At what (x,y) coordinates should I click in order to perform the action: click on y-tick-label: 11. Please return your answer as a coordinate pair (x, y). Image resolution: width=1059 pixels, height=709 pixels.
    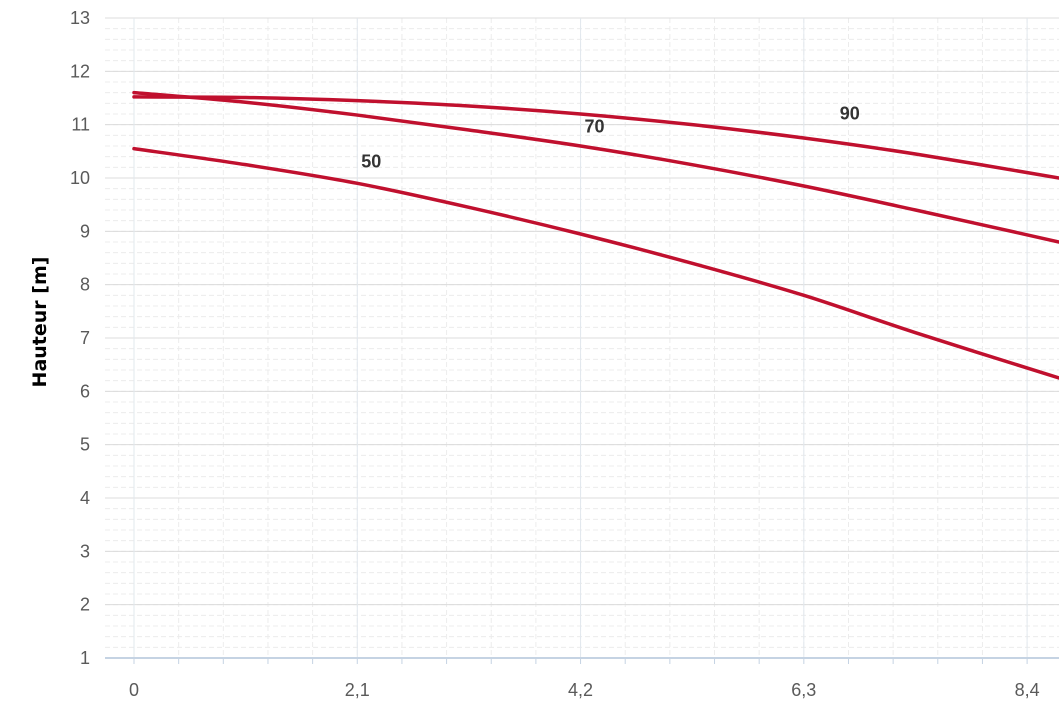
    Looking at the image, I should click on (80, 125).